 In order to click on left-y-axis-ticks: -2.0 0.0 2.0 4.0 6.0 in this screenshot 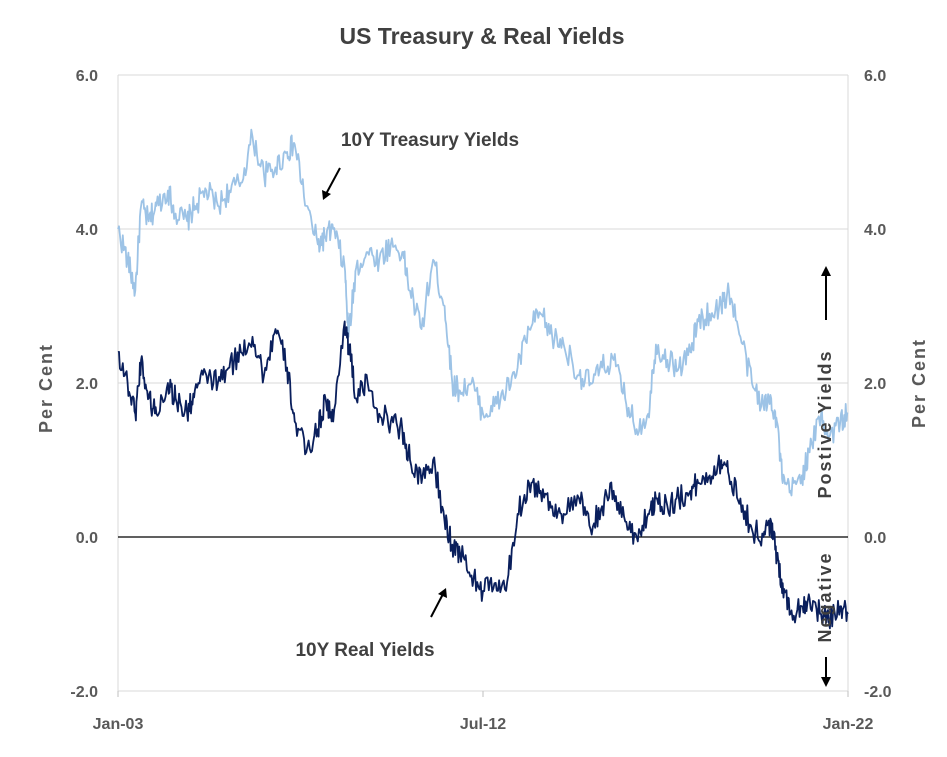, I will do `click(84, 384)`.